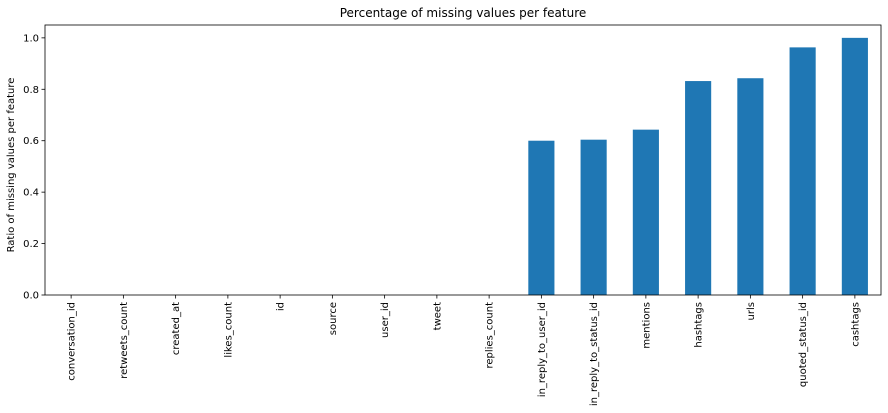 The width and height of the screenshot is (888, 413). Describe the element at coordinates (333, 318) in the screenshot. I see `x-tick-label: source` at that location.